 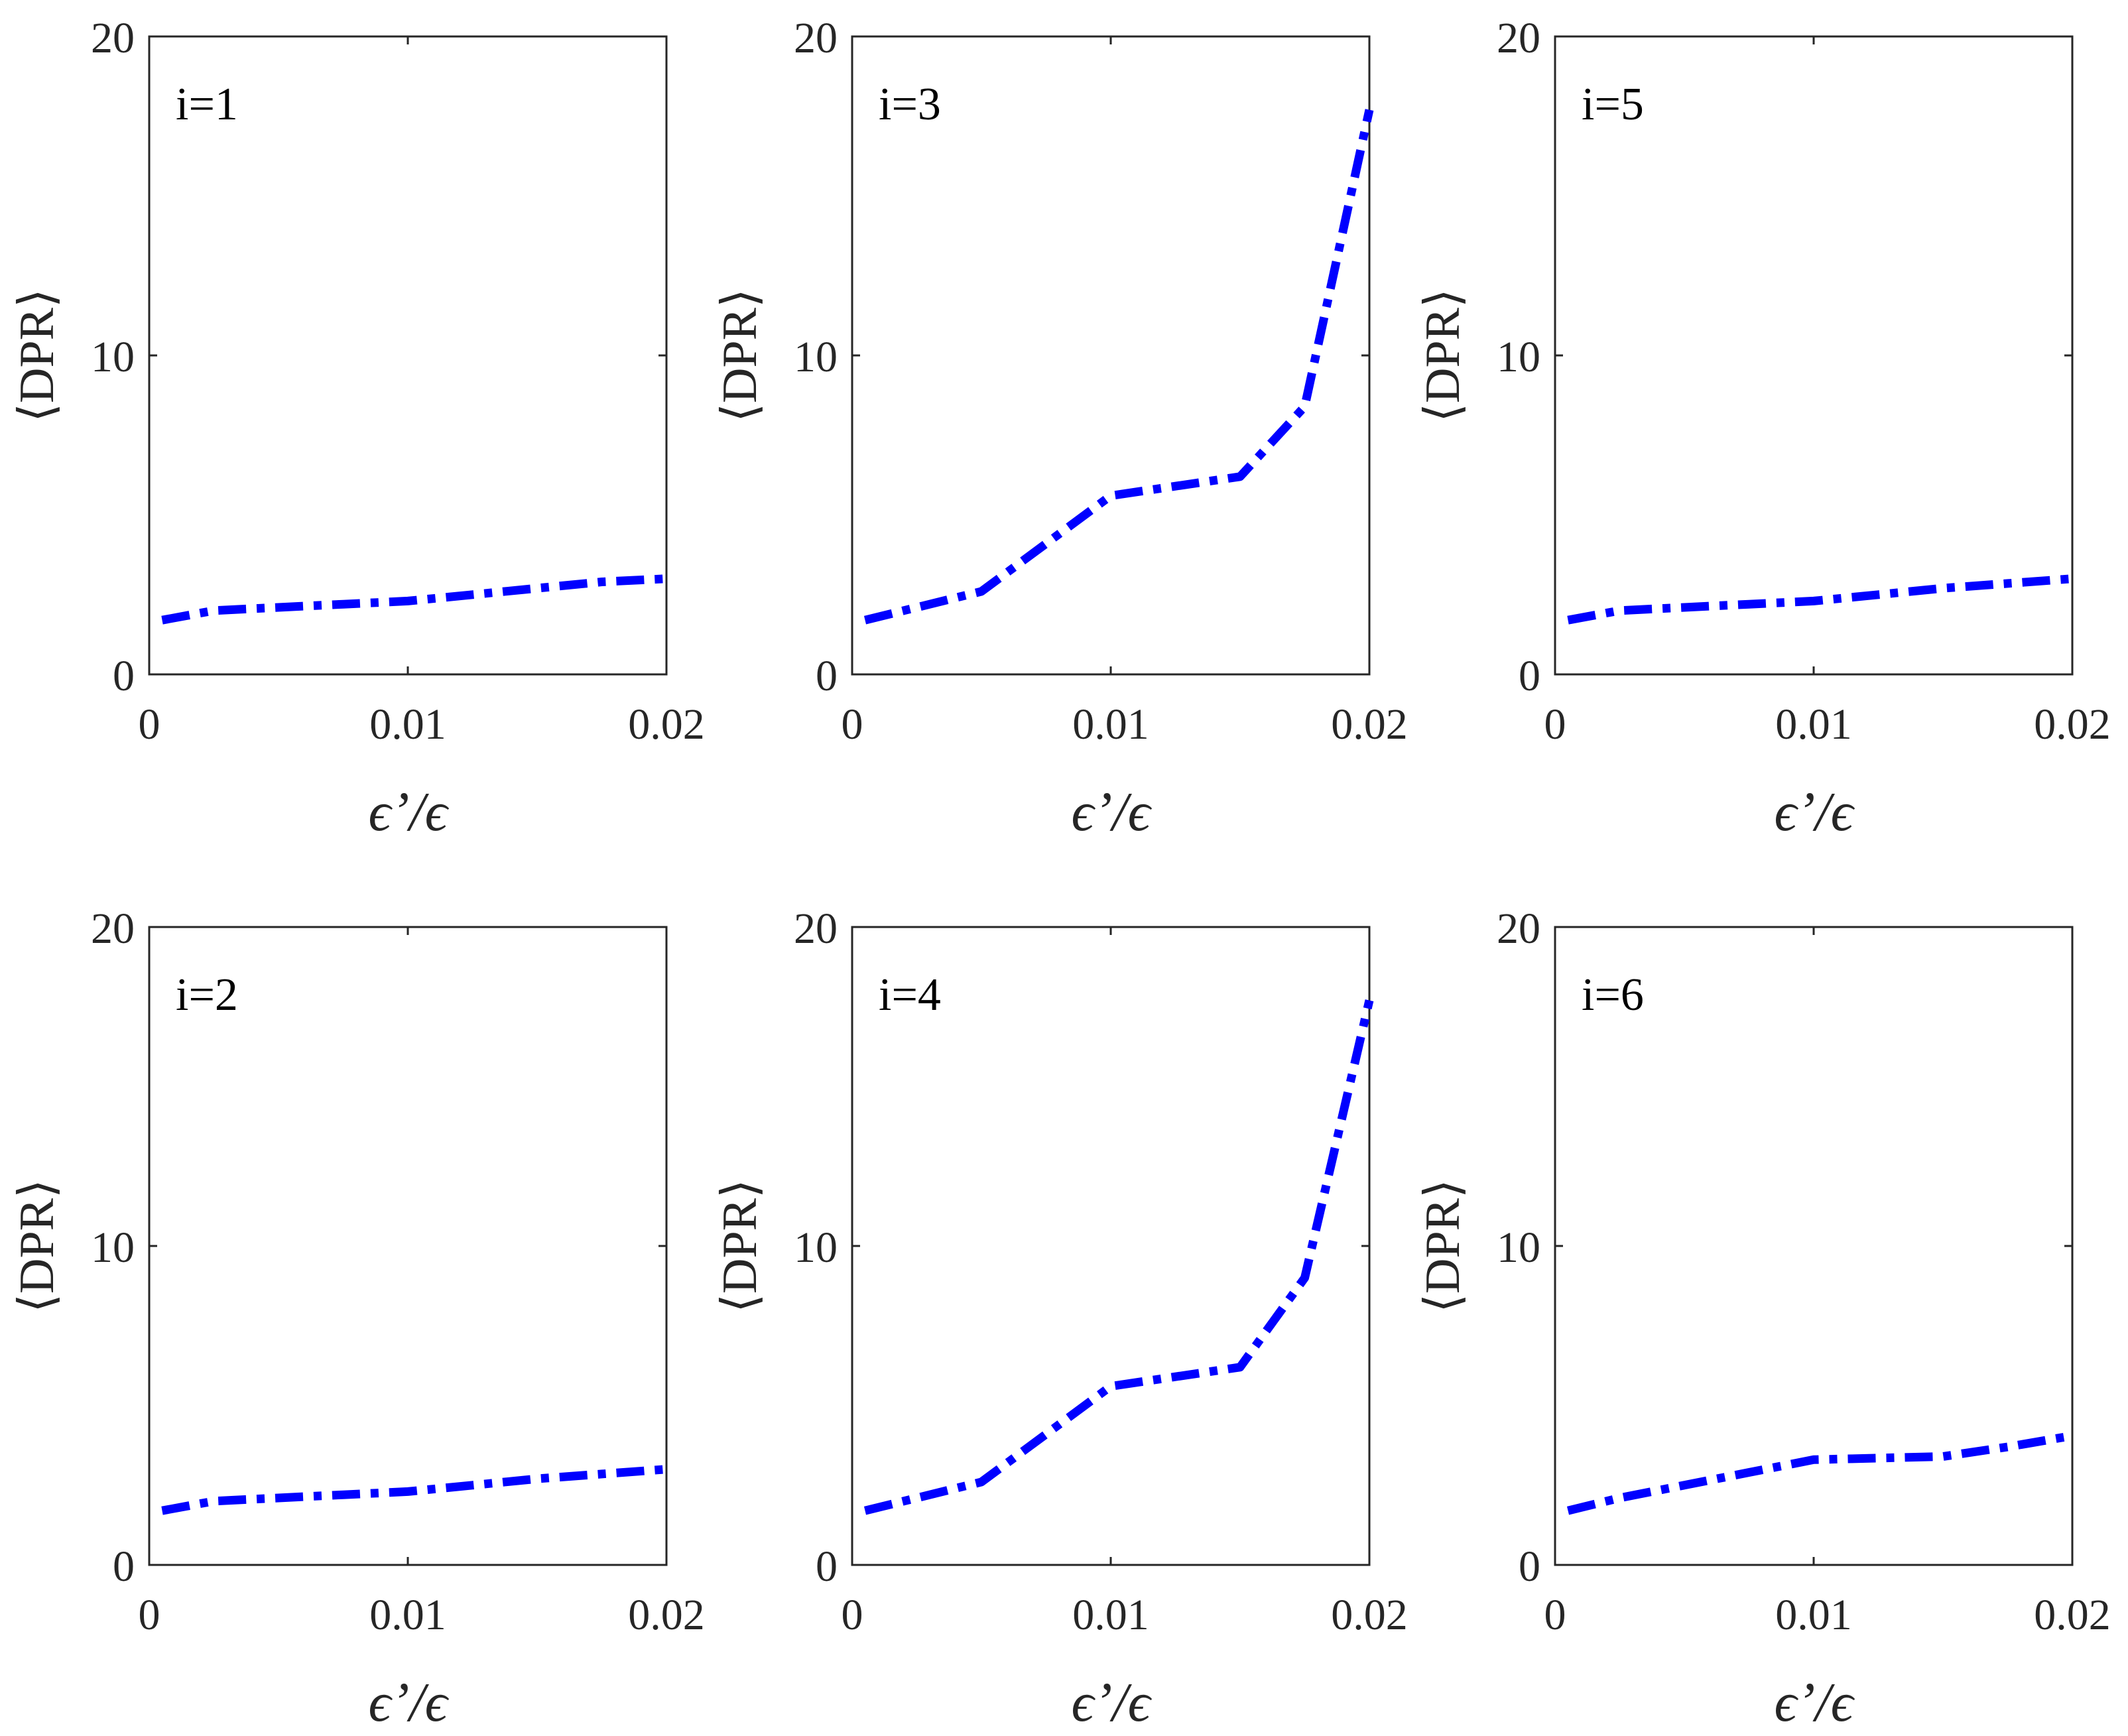 I want to click on panel-label: i=2, so click(x=207, y=995).